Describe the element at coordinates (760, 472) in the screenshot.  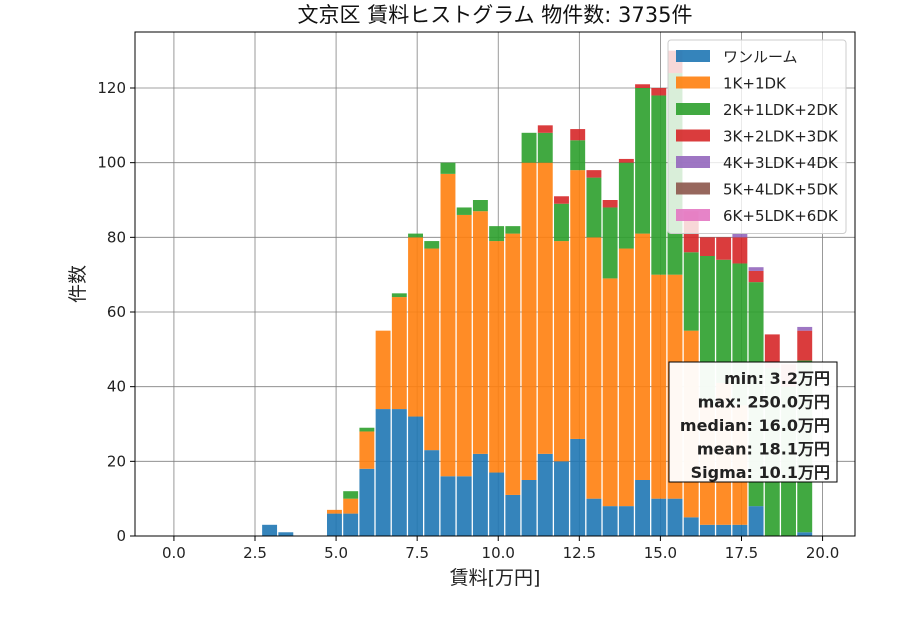
I see `stats-line: Sigma: 10.1万円` at that location.